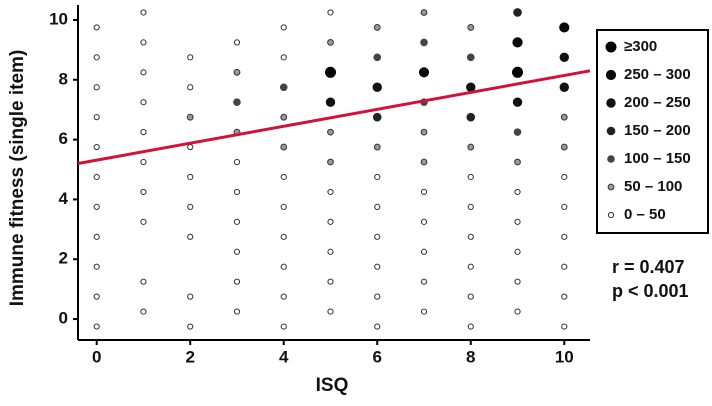 The width and height of the screenshot is (712, 406). I want to click on x-tick-label: 2, so click(189, 356).